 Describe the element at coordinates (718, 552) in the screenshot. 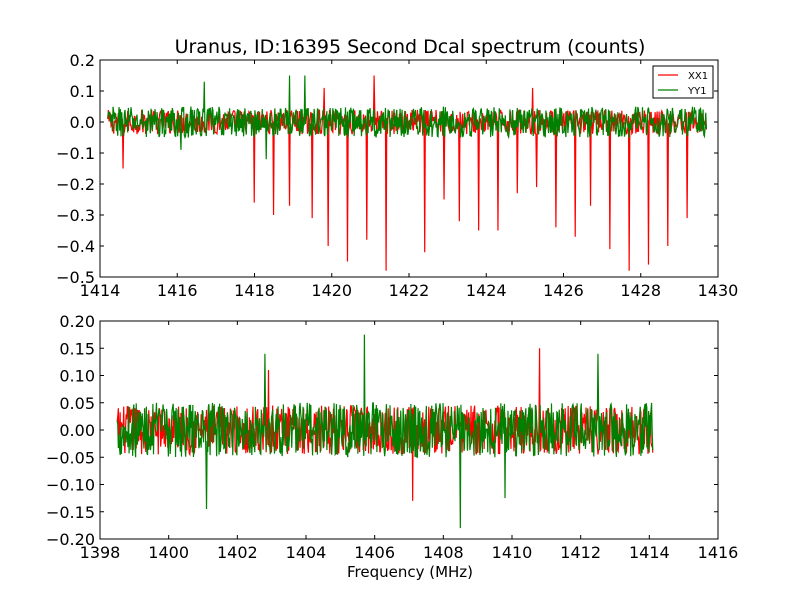

I see `bottom-xtick-label: 1416` at that location.